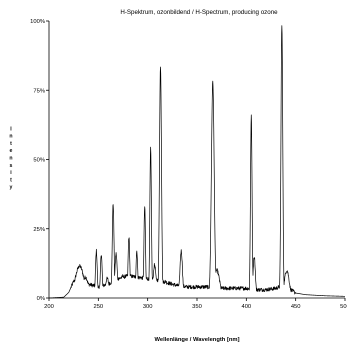  I want to click on y-tick-label: 50%, so click(39, 161).